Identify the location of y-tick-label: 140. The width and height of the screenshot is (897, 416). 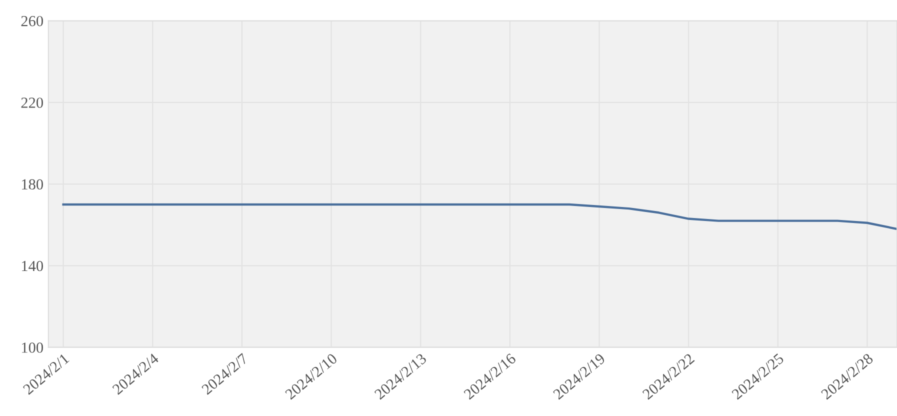
(32, 266).